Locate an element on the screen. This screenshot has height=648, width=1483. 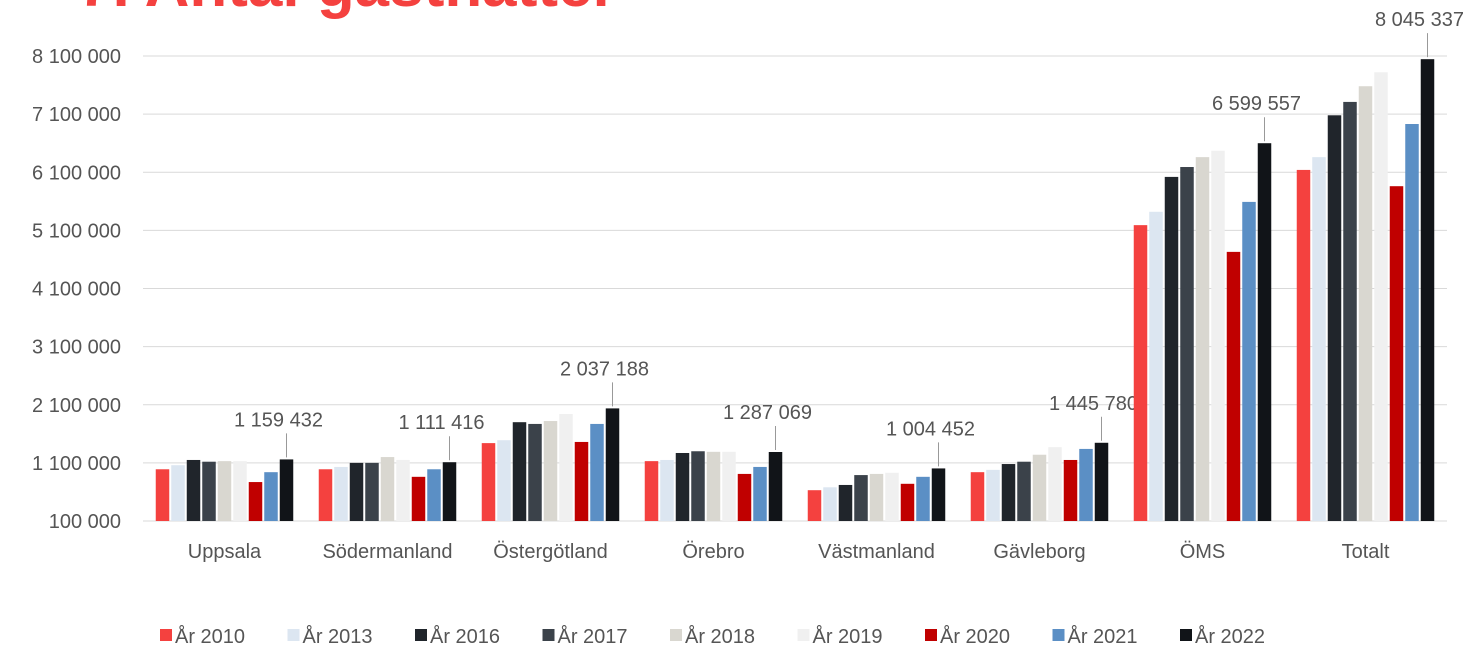
data-label: 8 045 337 is located at coordinates (1419, 20).